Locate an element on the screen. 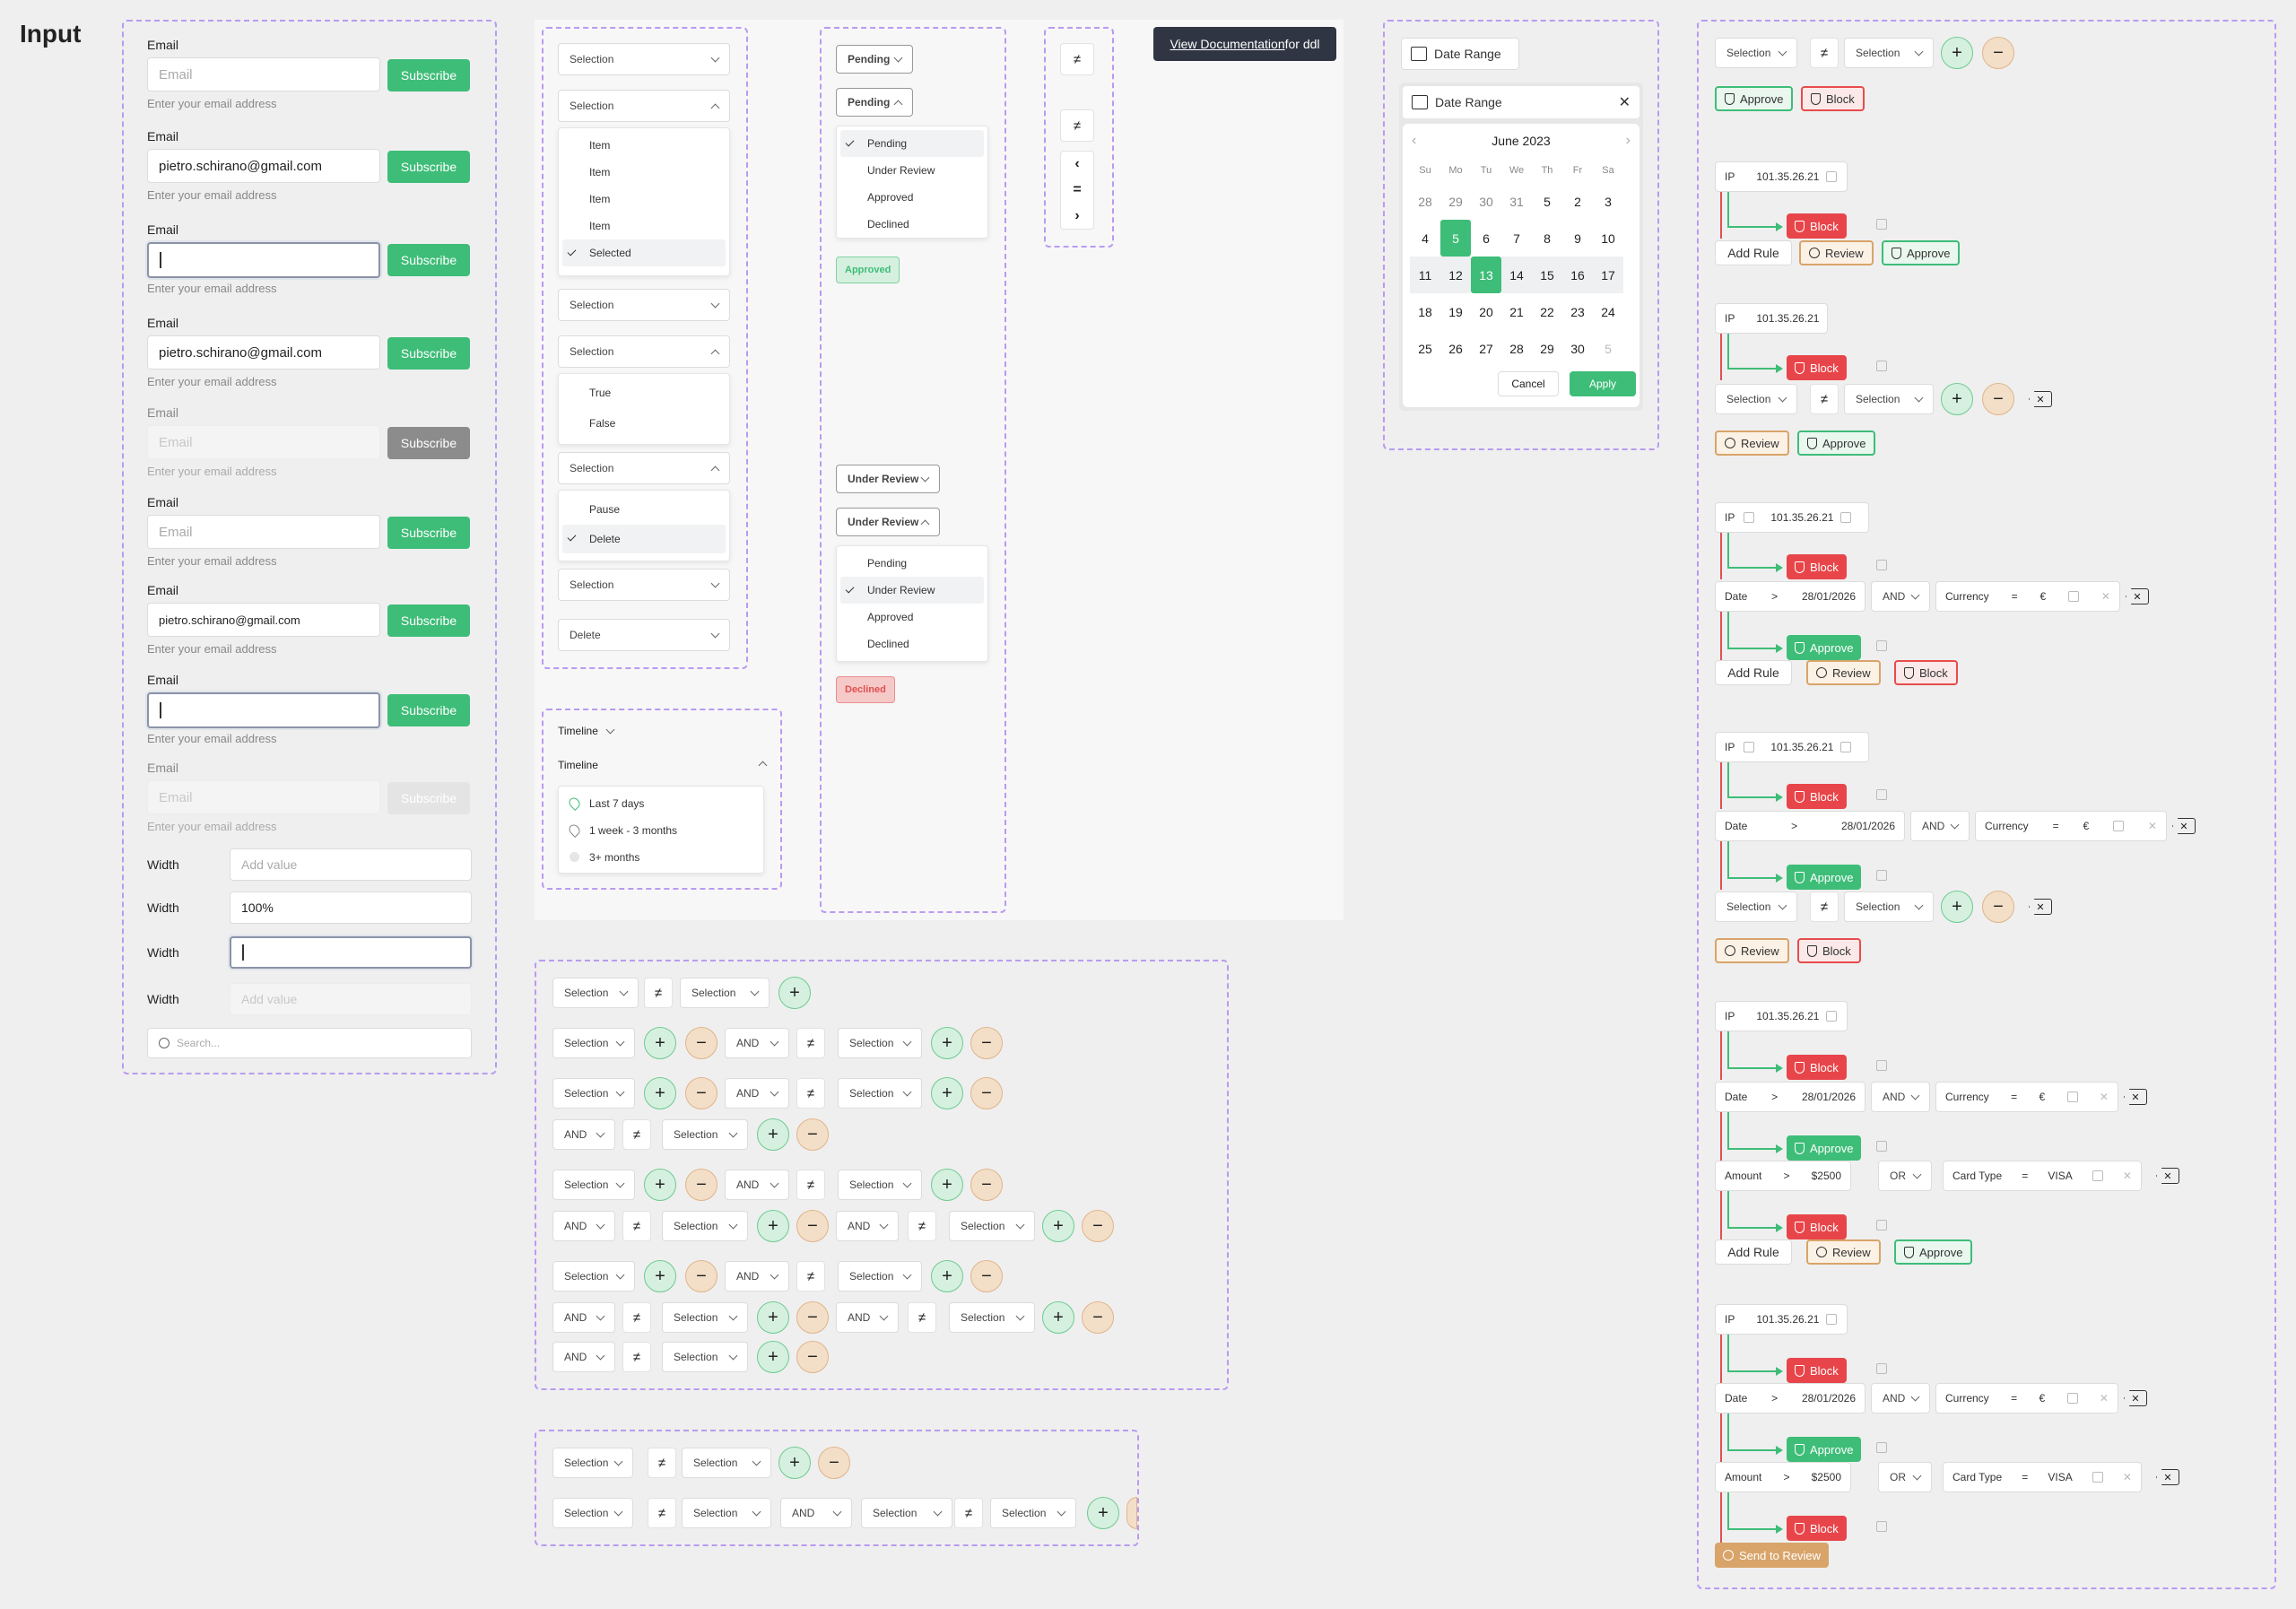 The width and height of the screenshot is (2296, 1609). status-dropdown: Pending is located at coordinates (874, 59).